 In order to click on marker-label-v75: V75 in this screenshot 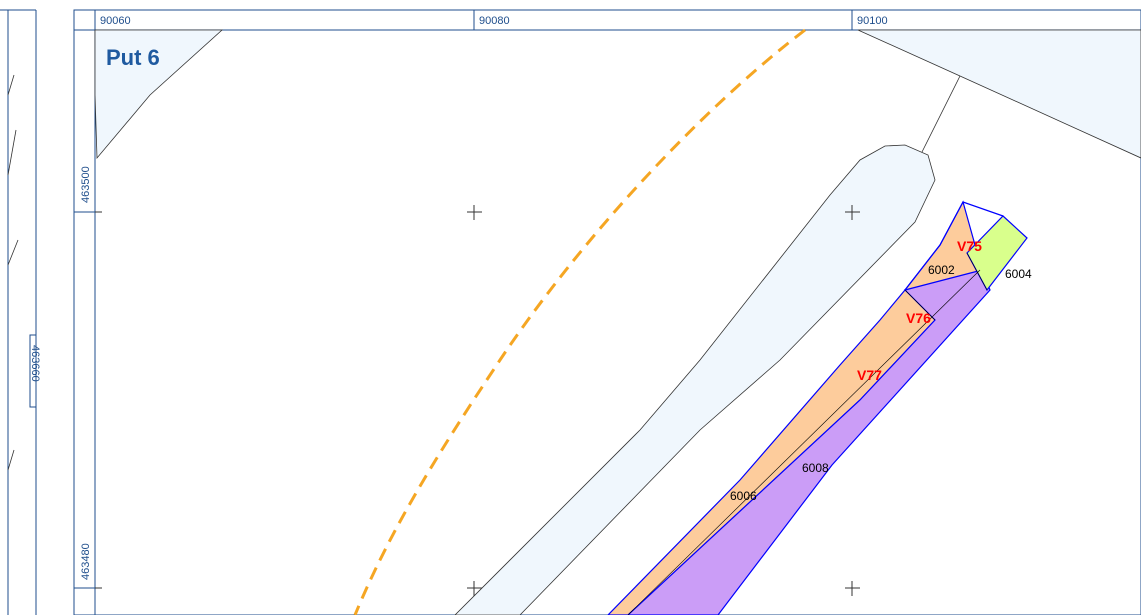, I will do `click(969, 246)`.